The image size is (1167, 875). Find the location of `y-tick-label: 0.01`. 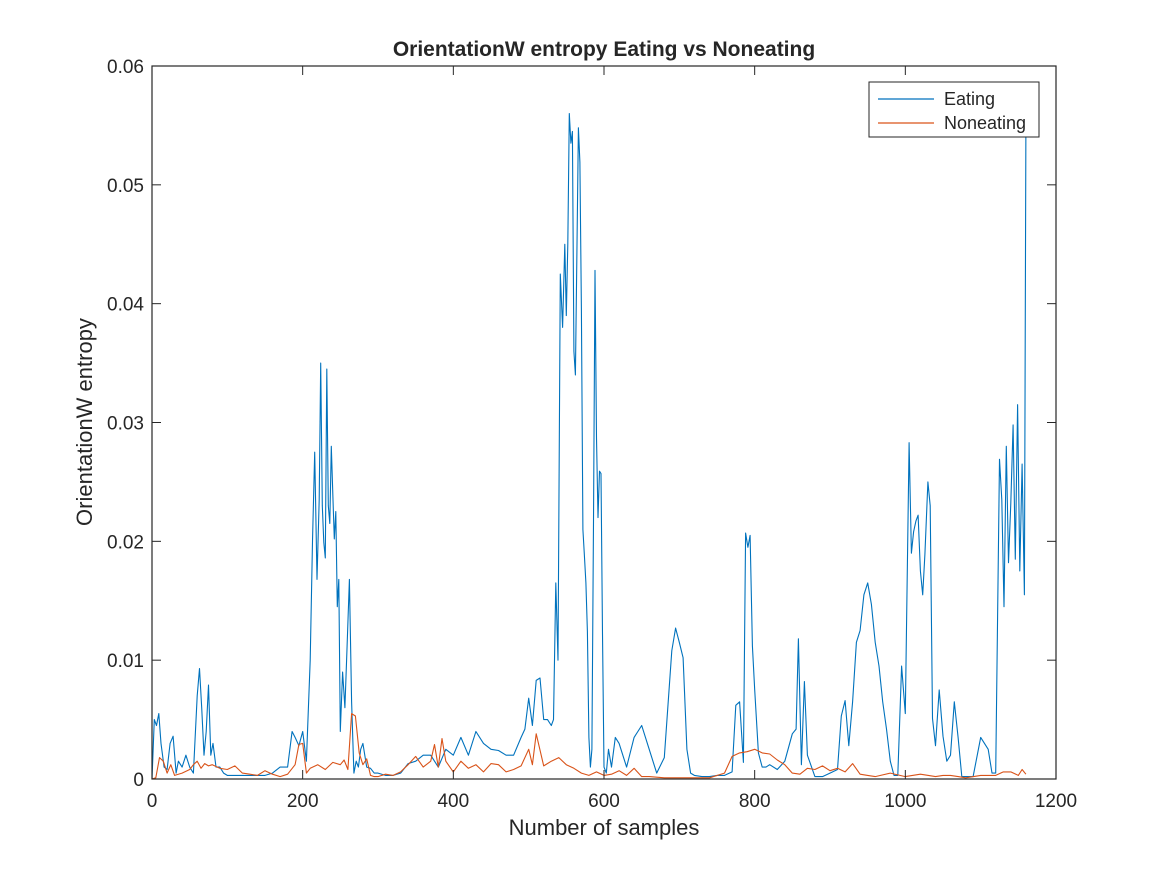

y-tick-label: 0.01 is located at coordinates (125, 661).